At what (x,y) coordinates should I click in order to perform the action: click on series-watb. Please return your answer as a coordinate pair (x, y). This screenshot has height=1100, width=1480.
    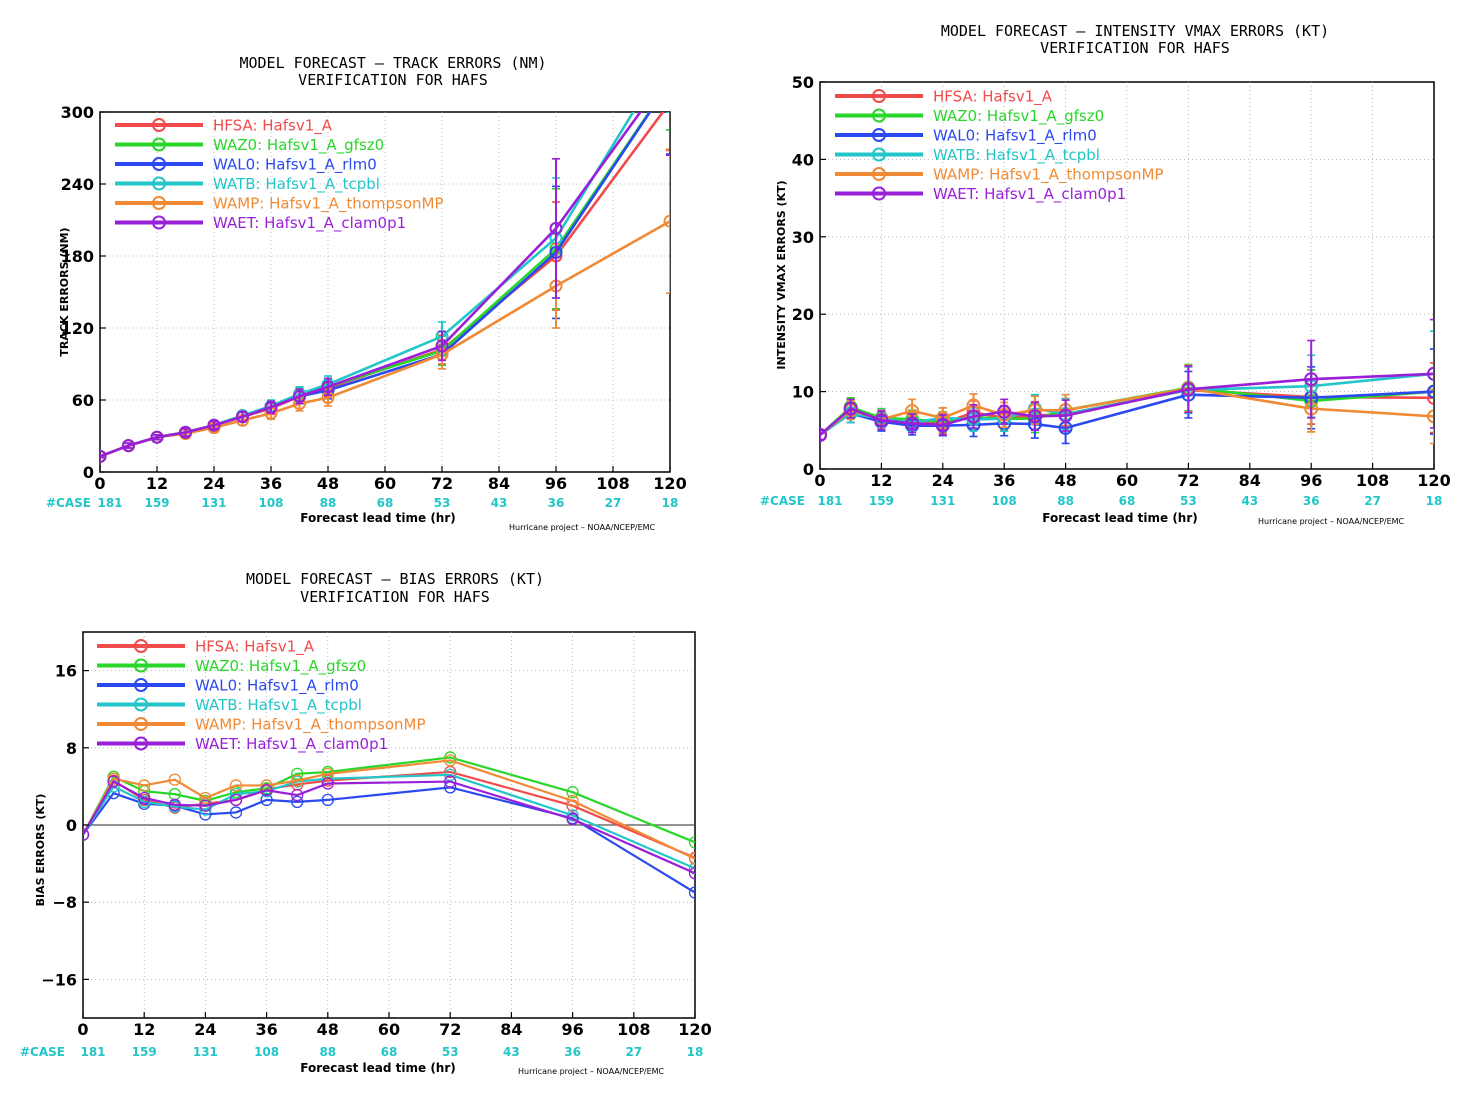
    Looking at the image, I should click on (389, 821).